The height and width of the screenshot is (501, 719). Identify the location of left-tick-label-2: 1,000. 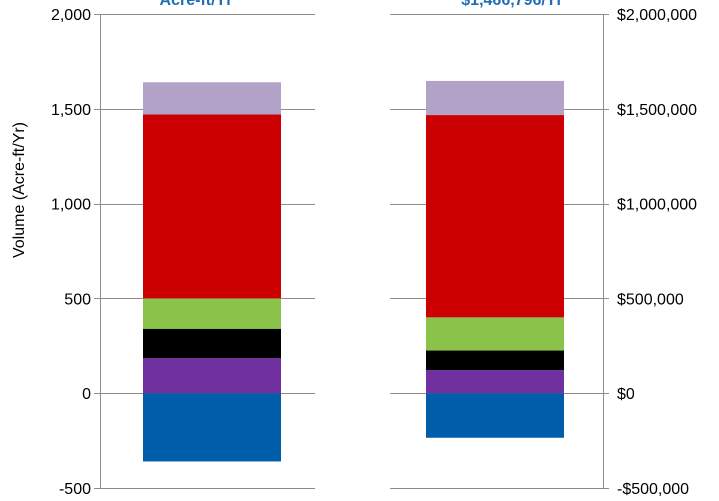
(71, 205).